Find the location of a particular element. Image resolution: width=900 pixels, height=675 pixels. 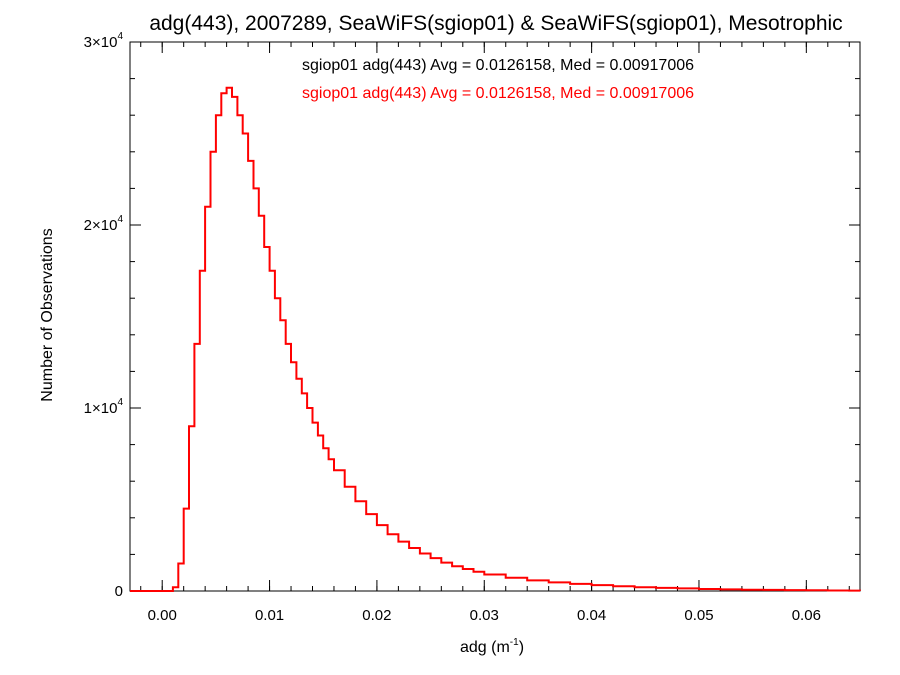

x-tick-label: 0.01 is located at coordinates (269, 615).